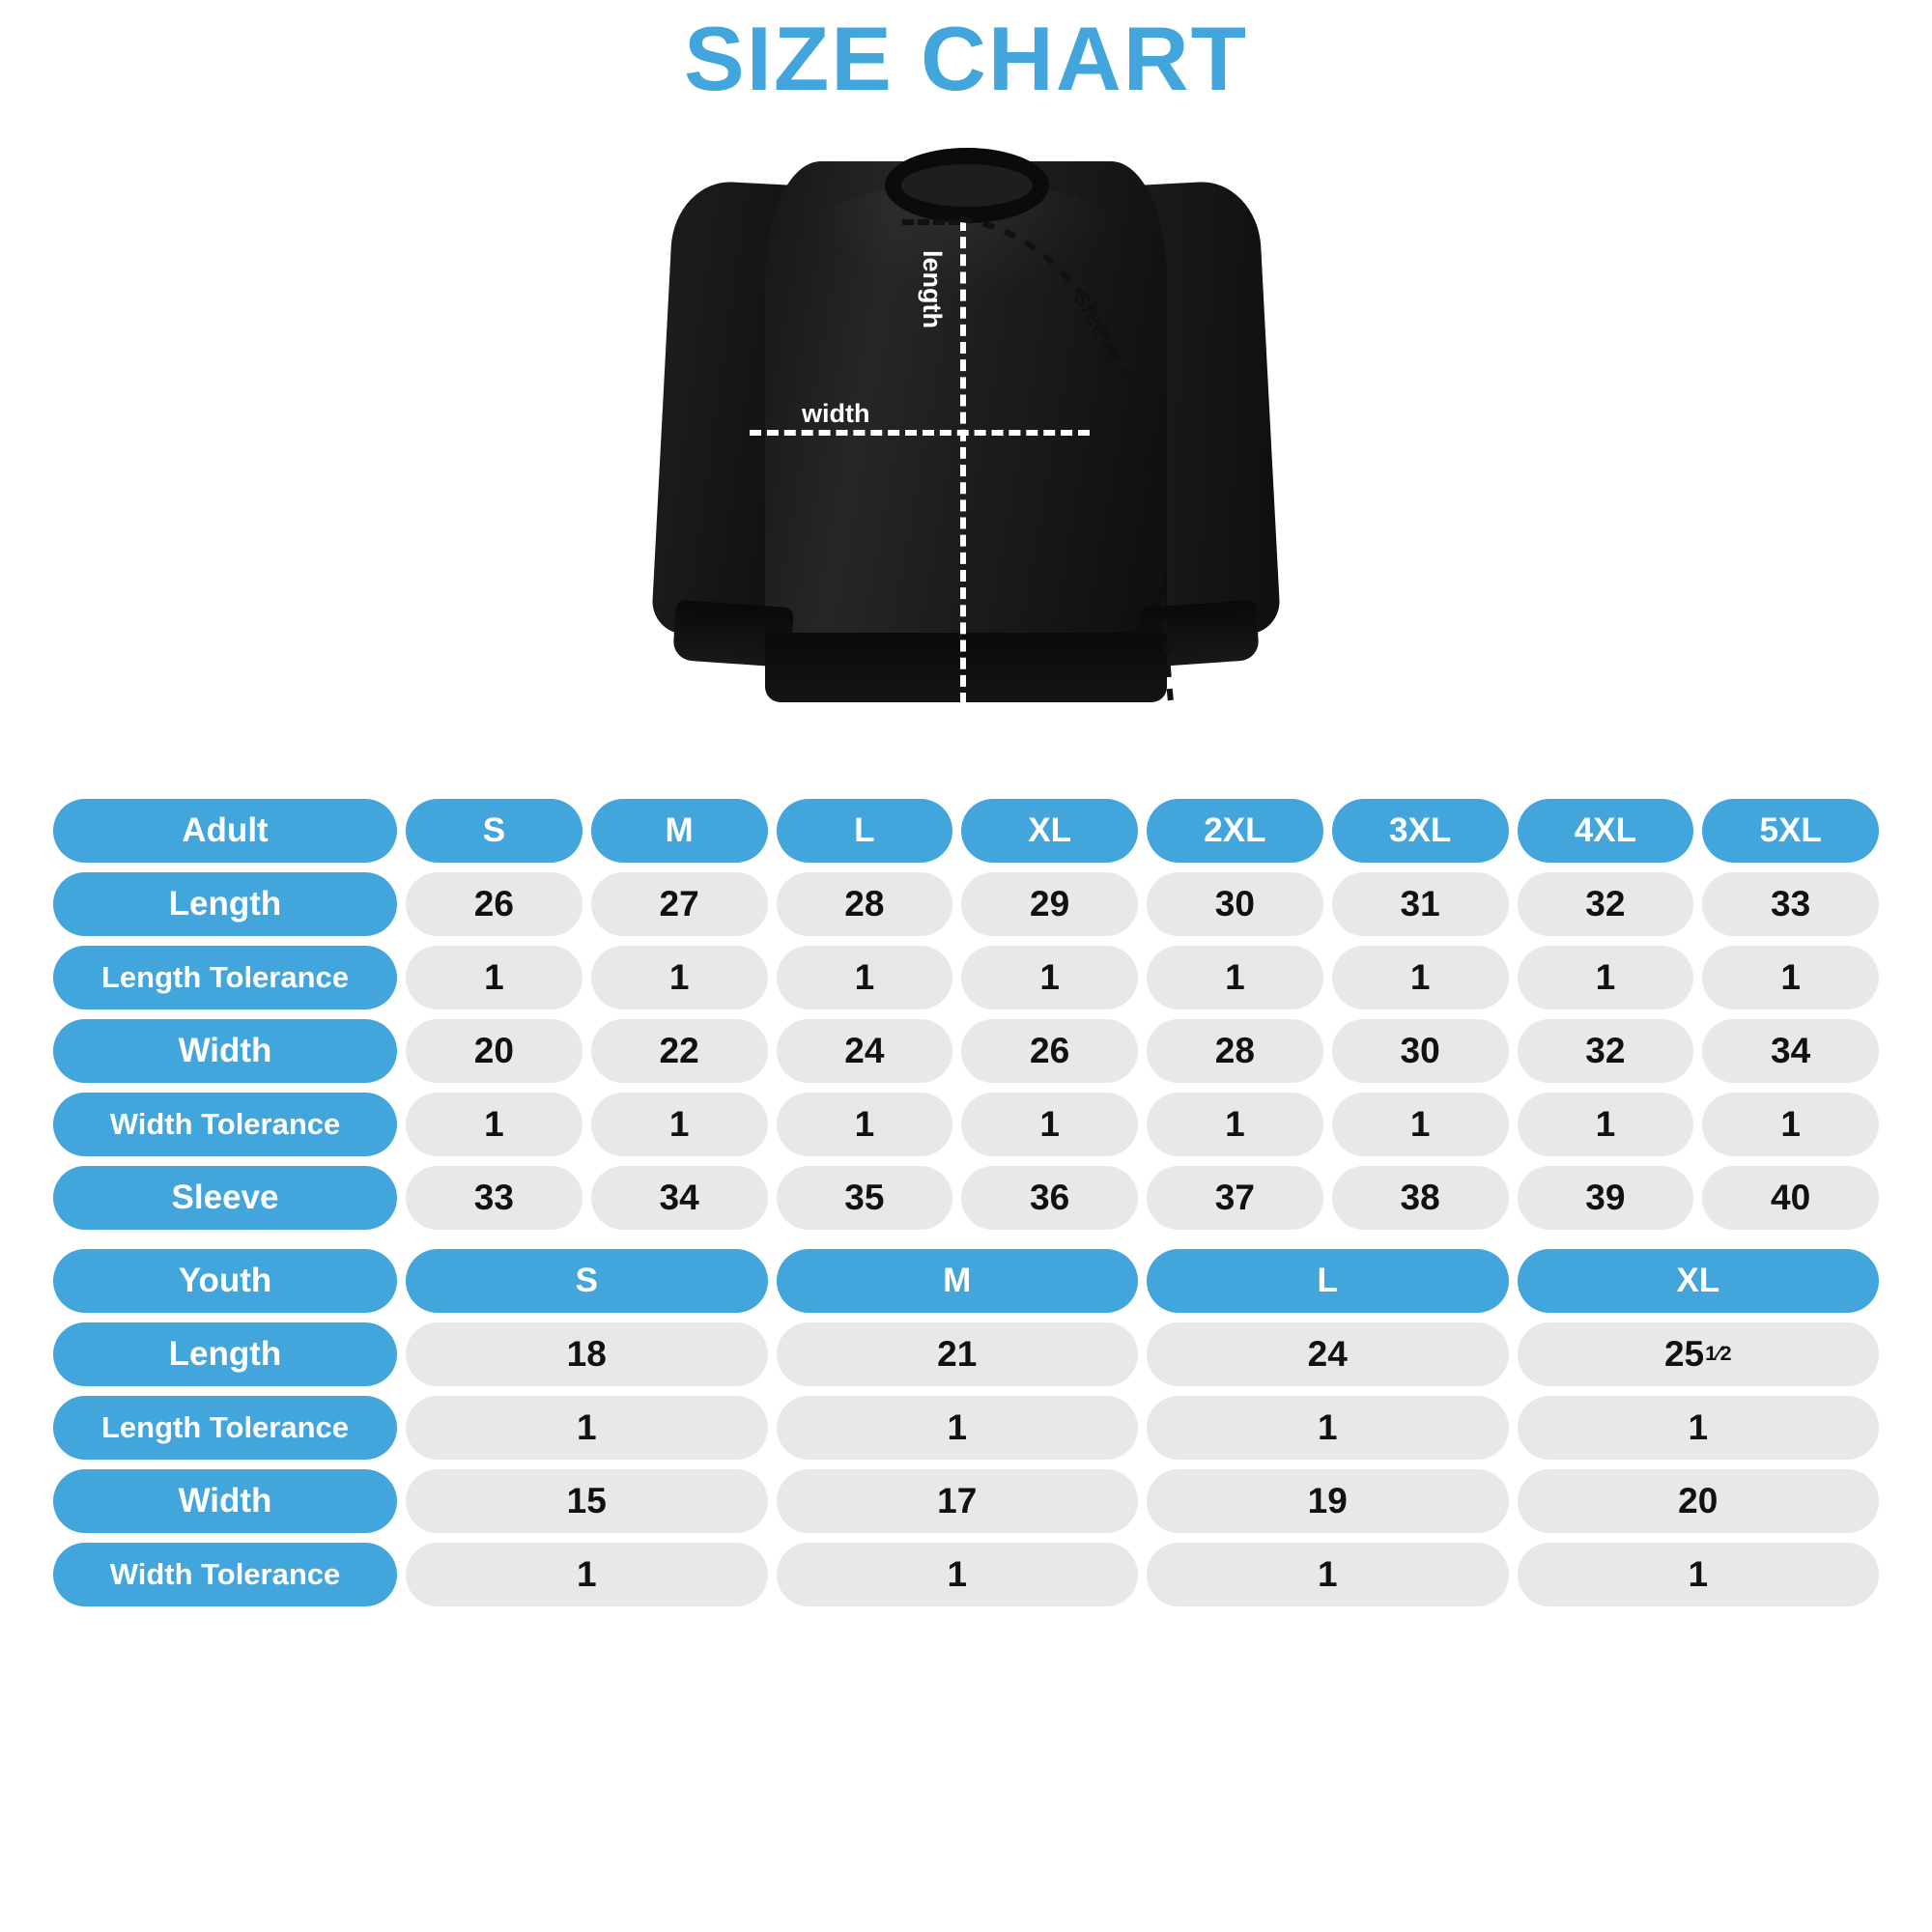  Describe the element at coordinates (225, 1427) in the screenshot. I see `youth-row-label: Length Tolerance` at that location.